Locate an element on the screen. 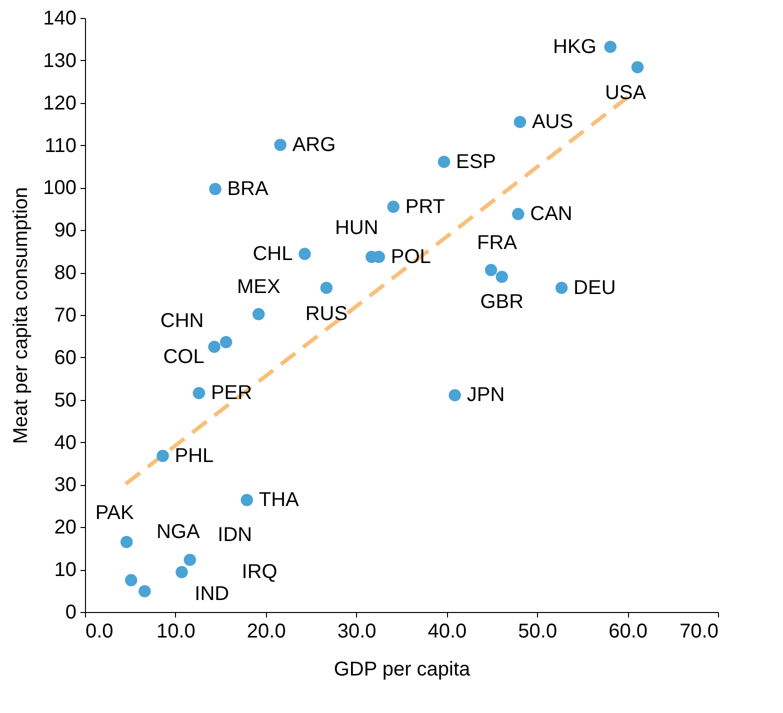  y-tick-label: 20 is located at coordinates (65, 527).